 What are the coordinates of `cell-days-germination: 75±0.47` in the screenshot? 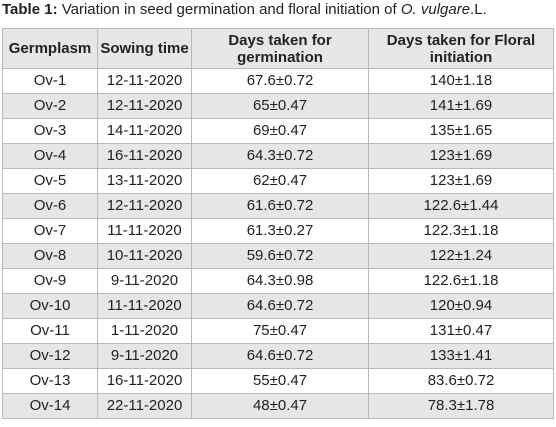 It's located at (280, 331).